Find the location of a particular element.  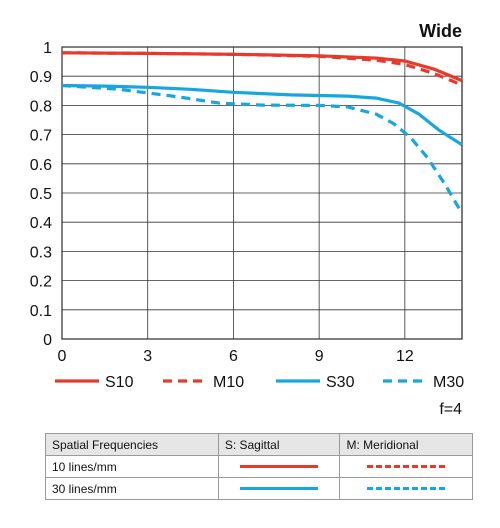

x-tick-label: 12 is located at coordinates (405, 356).